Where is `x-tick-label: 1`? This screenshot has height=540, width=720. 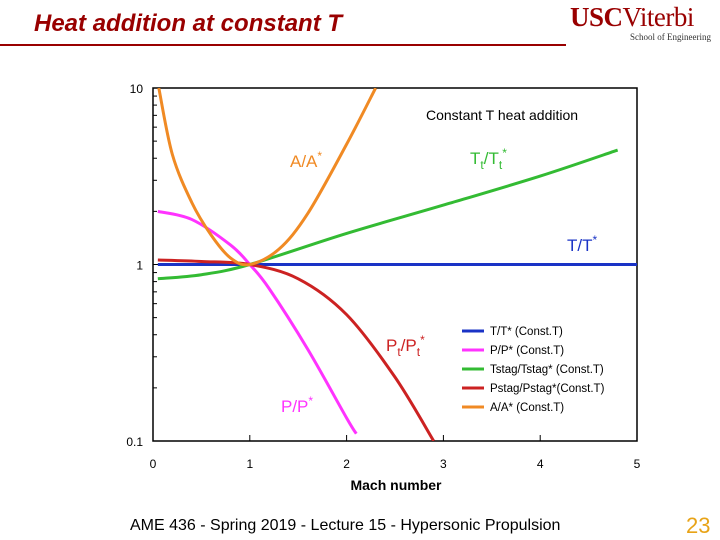
x-tick-label: 1 is located at coordinates (249, 464).